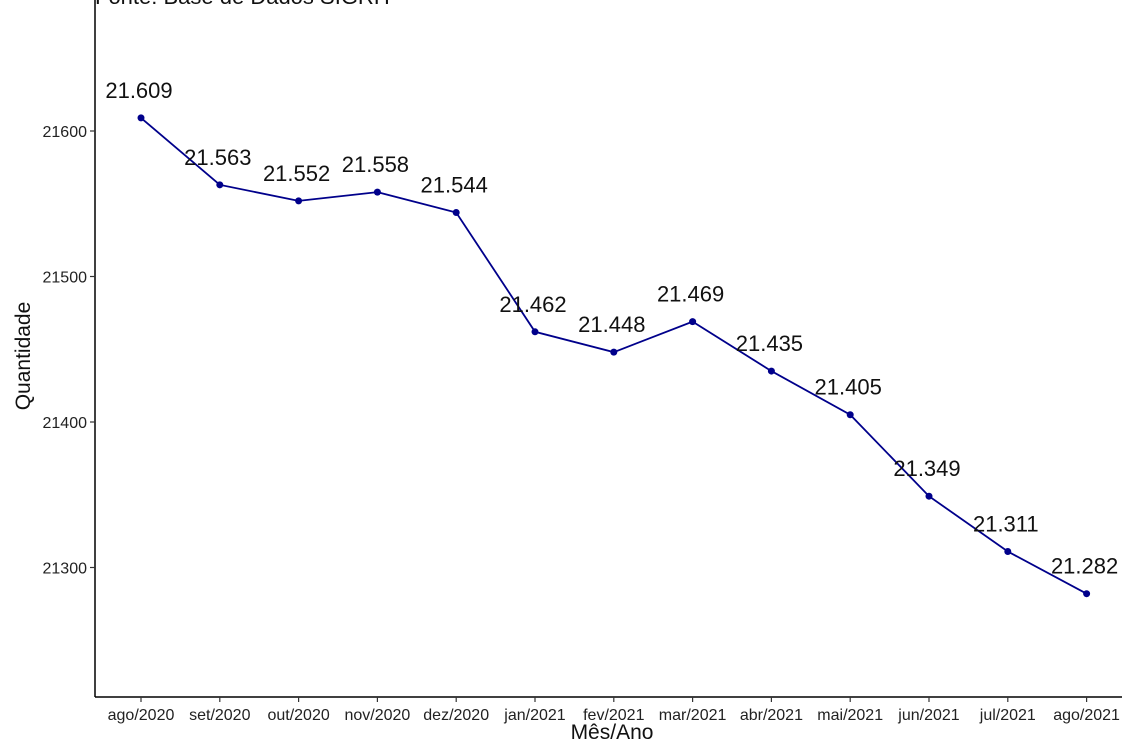 The width and height of the screenshot is (1122, 742). What do you see at coordinates (219, 715) in the screenshot?
I see `x-tick-label: set/2020` at bounding box center [219, 715].